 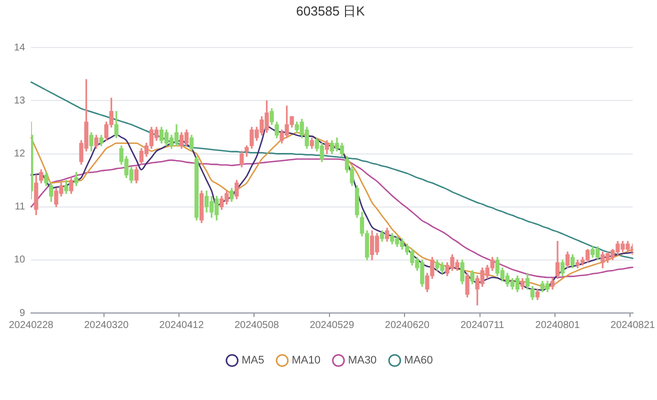 What do you see at coordinates (257, 325) in the screenshot?
I see `x-tick-label: 20240508` at bounding box center [257, 325].